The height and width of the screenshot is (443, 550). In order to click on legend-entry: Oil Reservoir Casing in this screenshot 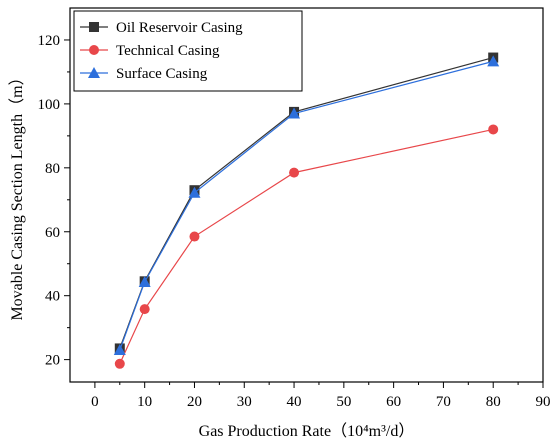, I will do `click(161, 28)`.